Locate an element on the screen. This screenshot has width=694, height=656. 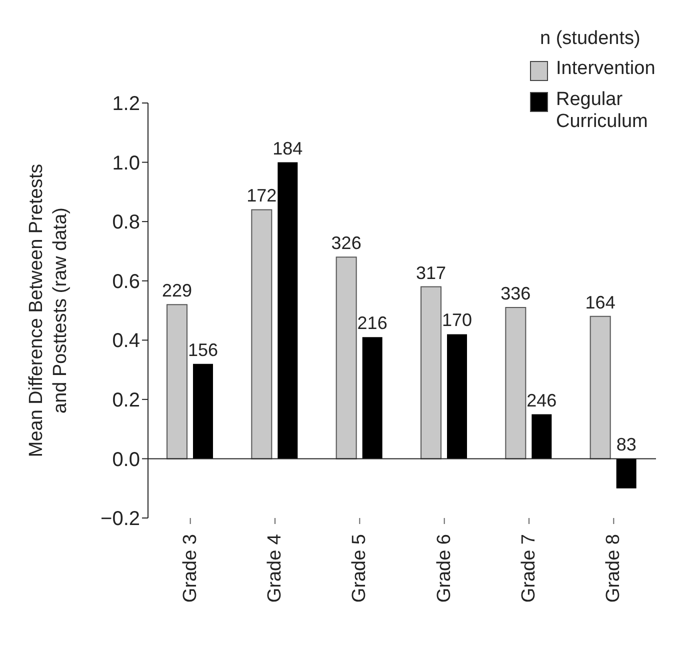
x-tick-label: Grade 8 is located at coordinates (613, 568).